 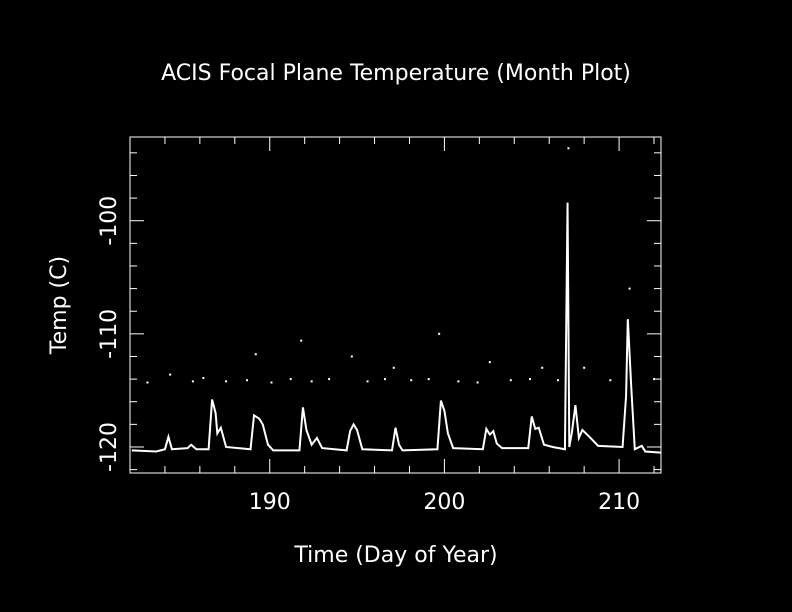 What do you see at coordinates (270, 502) in the screenshot?
I see `x-tick-label: 190` at bounding box center [270, 502].